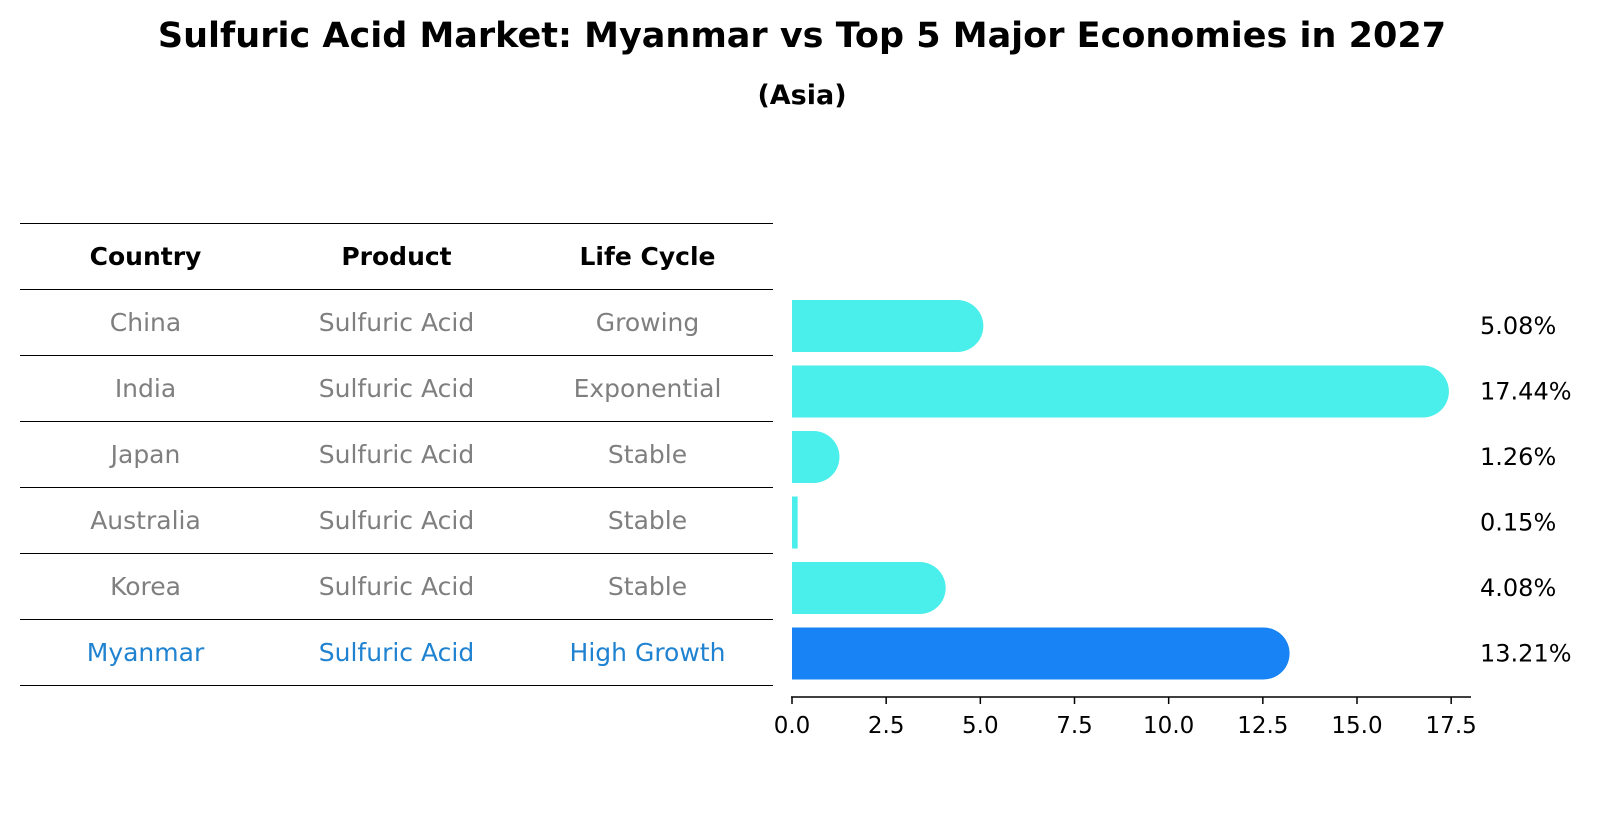 The image size is (1604, 823). Describe the element at coordinates (145, 454) in the screenshot. I see `country-cell: Japan` at that location.